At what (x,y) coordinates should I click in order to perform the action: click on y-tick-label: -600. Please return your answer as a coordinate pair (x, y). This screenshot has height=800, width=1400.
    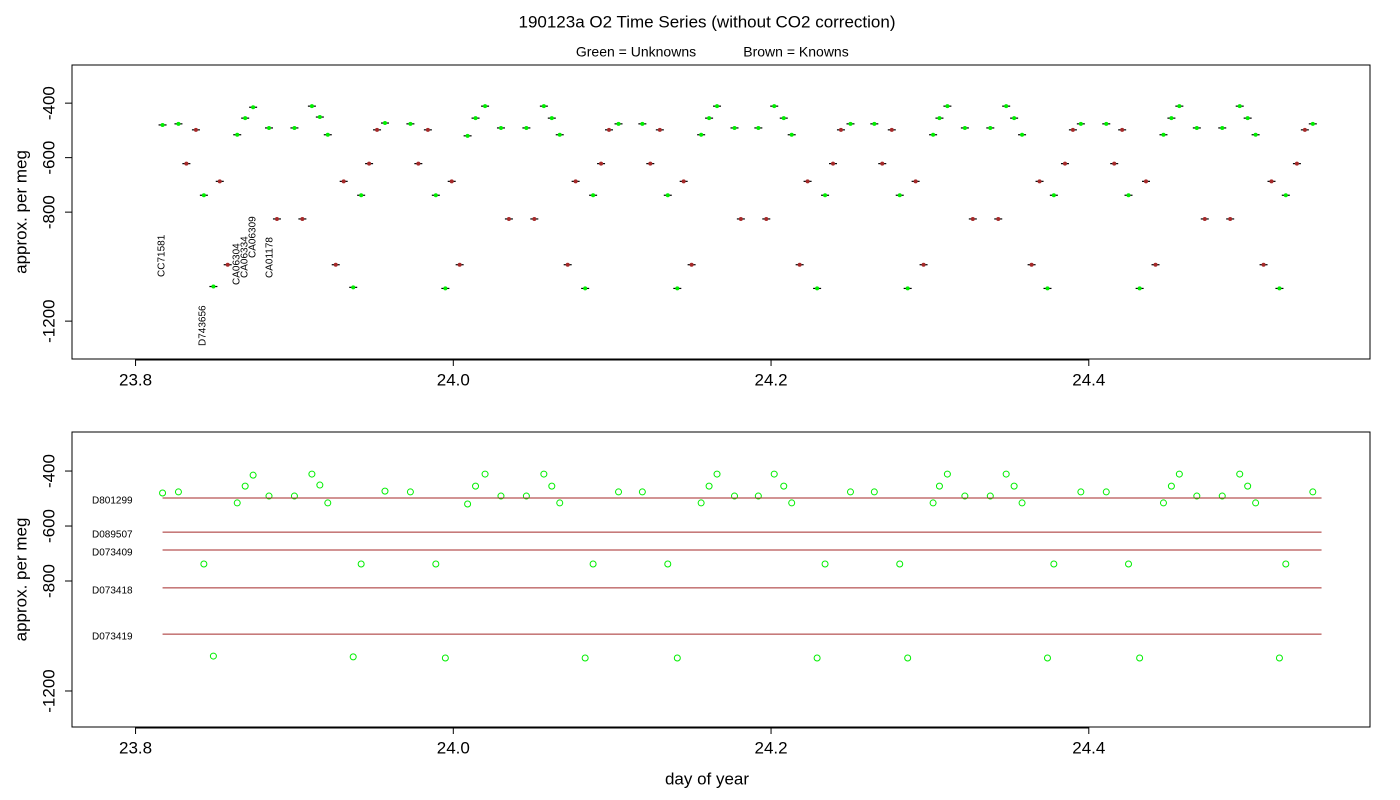
    Looking at the image, I should click on (48, 526).